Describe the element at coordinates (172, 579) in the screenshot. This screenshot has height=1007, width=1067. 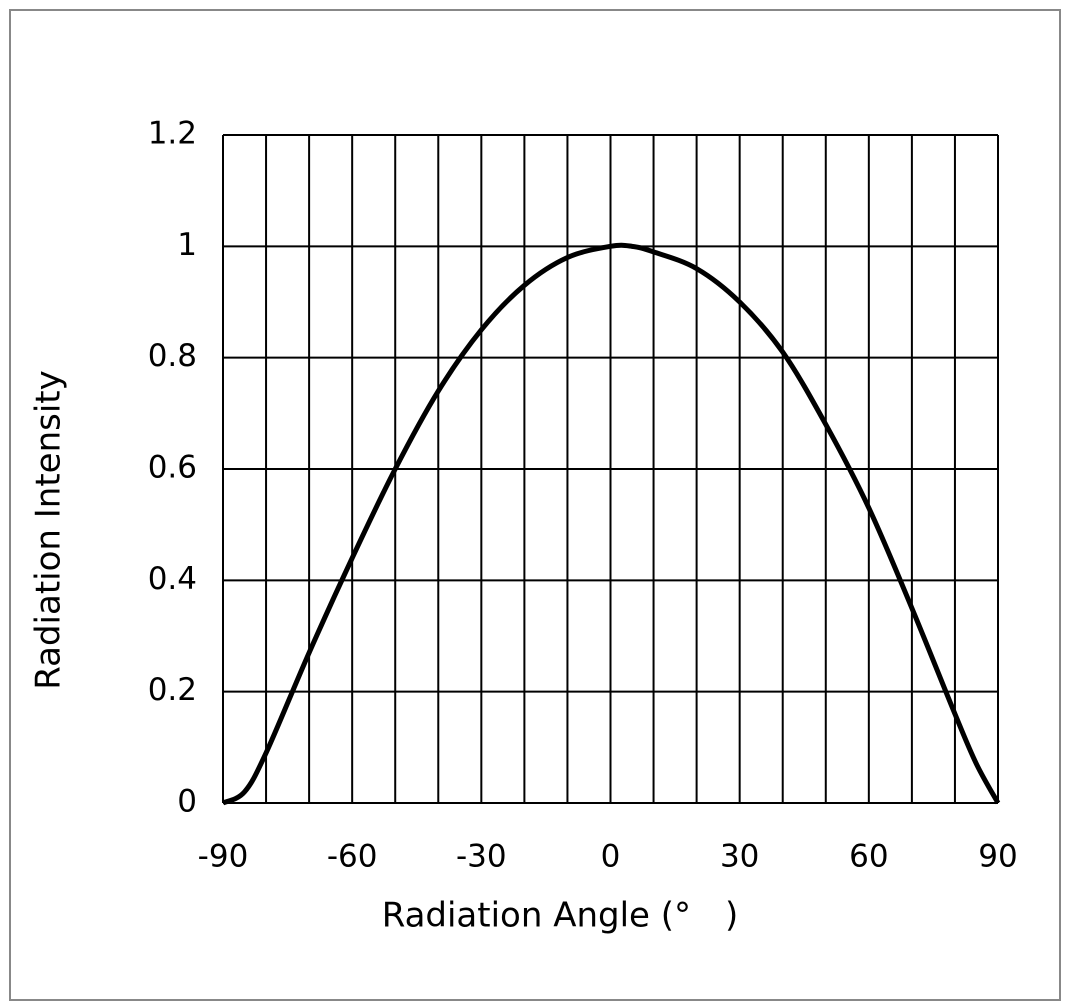
I see `y-tick-label: 0.4` at that location.